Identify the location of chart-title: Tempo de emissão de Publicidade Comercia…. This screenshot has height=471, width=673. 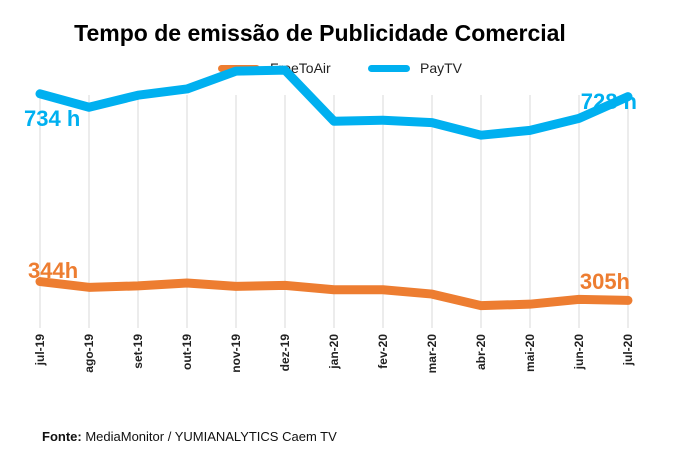
(320, 33).